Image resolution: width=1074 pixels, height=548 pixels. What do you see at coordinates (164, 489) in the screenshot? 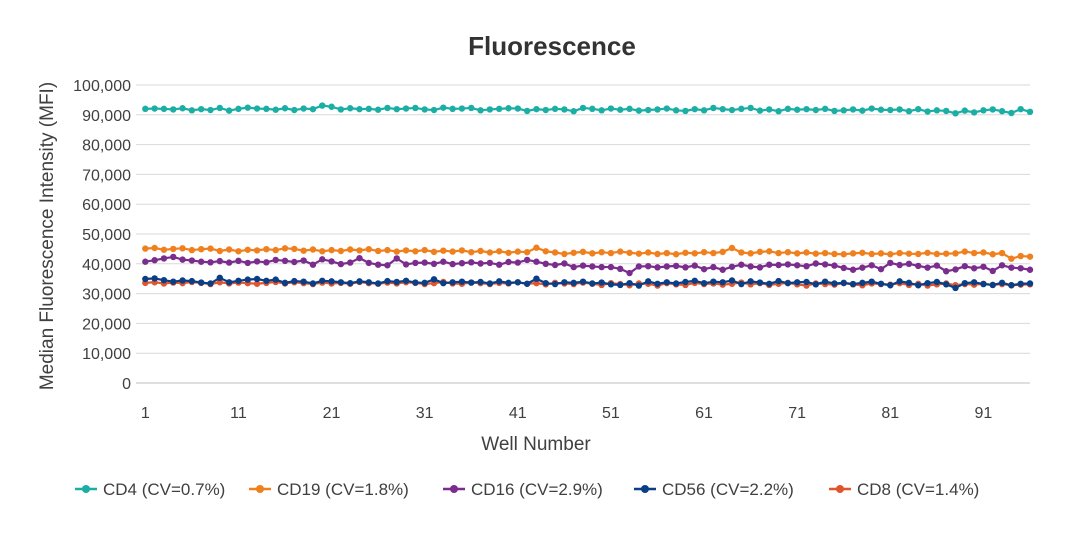
I see `legend-label: CD4 (CV=0.7%)` at bounding box center [164, 489].